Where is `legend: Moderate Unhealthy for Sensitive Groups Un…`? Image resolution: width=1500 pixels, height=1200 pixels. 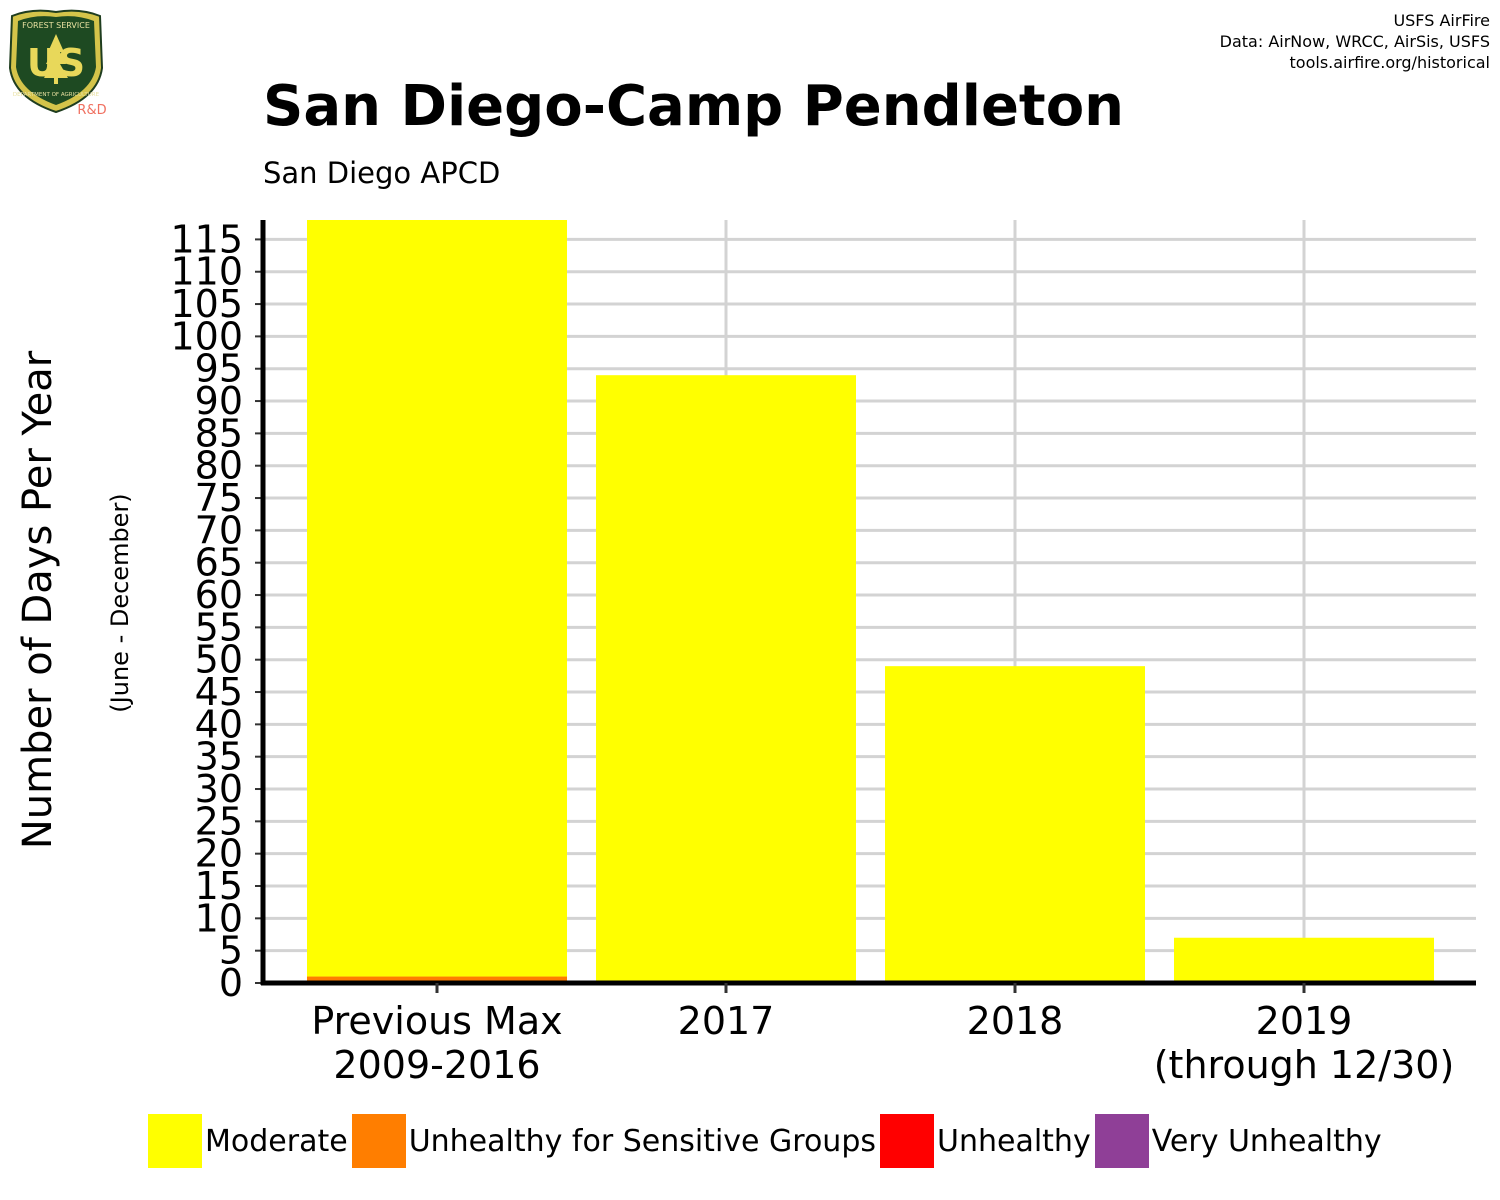 legend: Moderate Unhealthy for Sensitive Groups Un… is located at coordinates (767, 1141).